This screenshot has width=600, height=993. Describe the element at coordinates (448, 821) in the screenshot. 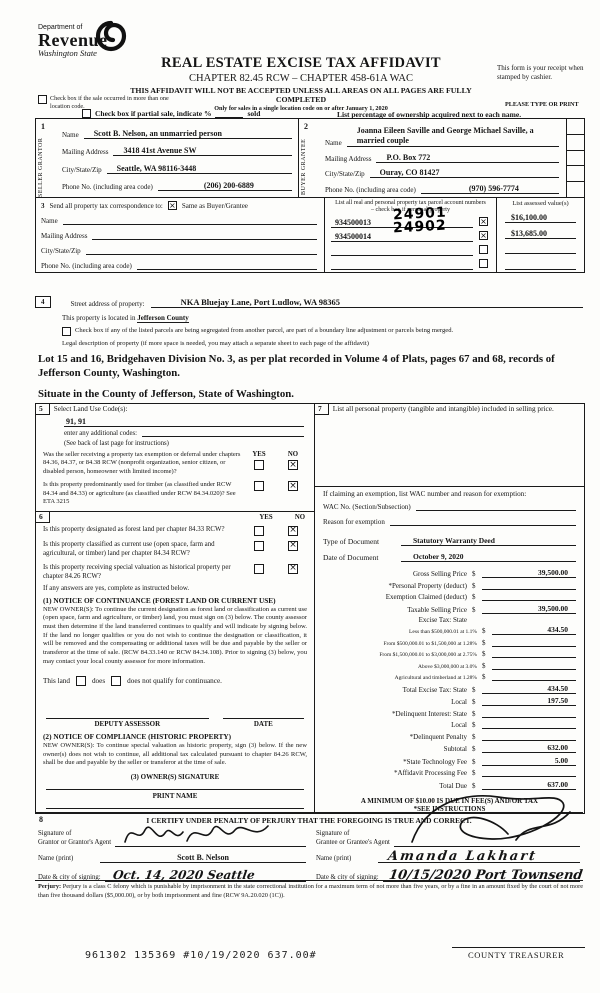

I see `grantee-signature-row: Signature of Grantee or Grantee's Agent` at that location.